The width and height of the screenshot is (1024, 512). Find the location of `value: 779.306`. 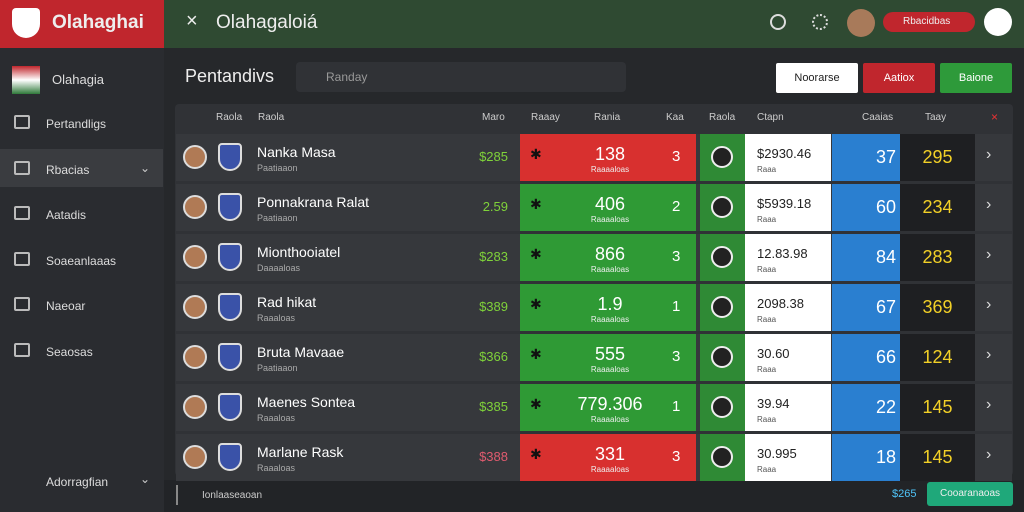

value: 779.306 is located at coordinates (610, 404).